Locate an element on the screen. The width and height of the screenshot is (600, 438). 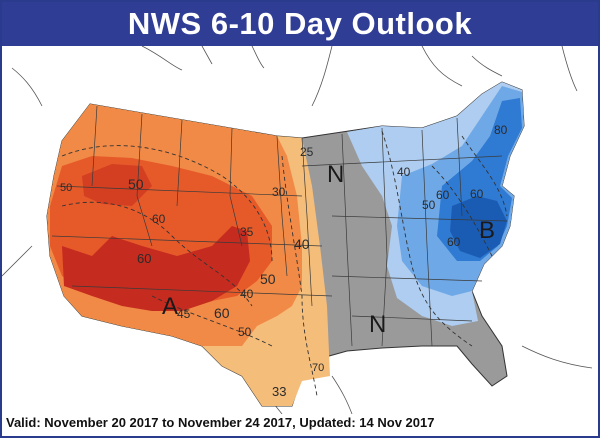
page-title: NWS 6-10 Day Outlook is located at coordinates (300, 23).